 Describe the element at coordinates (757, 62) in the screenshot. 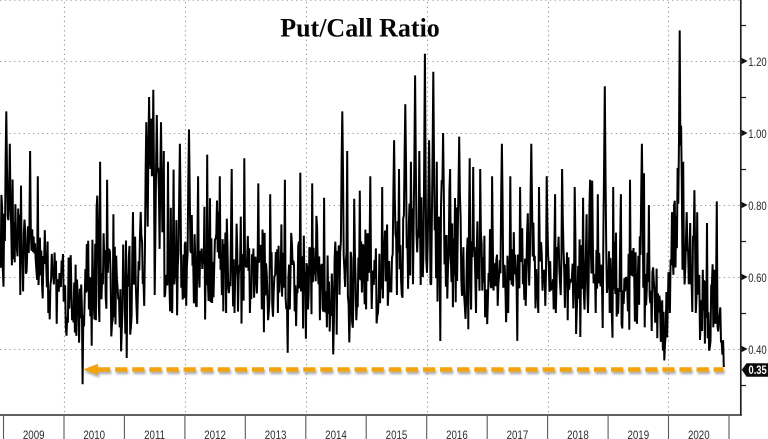

I see `svg-text: 1.20` at that location.